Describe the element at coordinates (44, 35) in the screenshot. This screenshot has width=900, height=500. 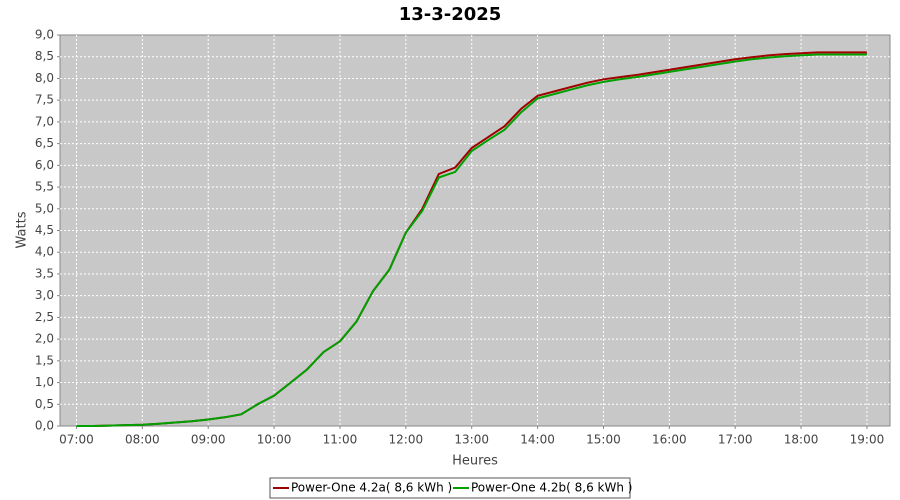
I see `y-tick-label: 9,0` at that location.